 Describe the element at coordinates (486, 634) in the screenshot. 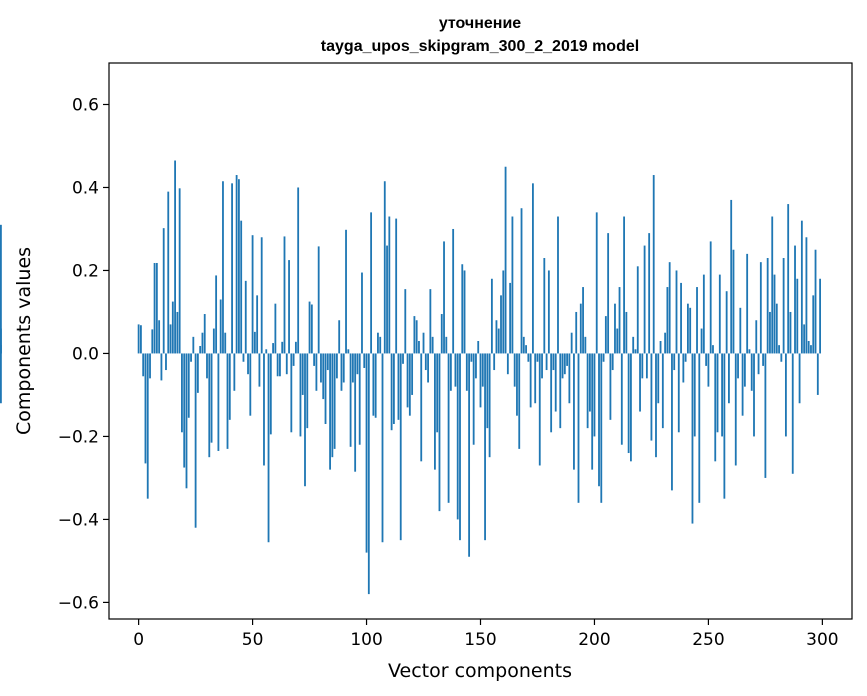

I see `x-axis-ticks: 0 50 100 150 200 250 300` at that location.